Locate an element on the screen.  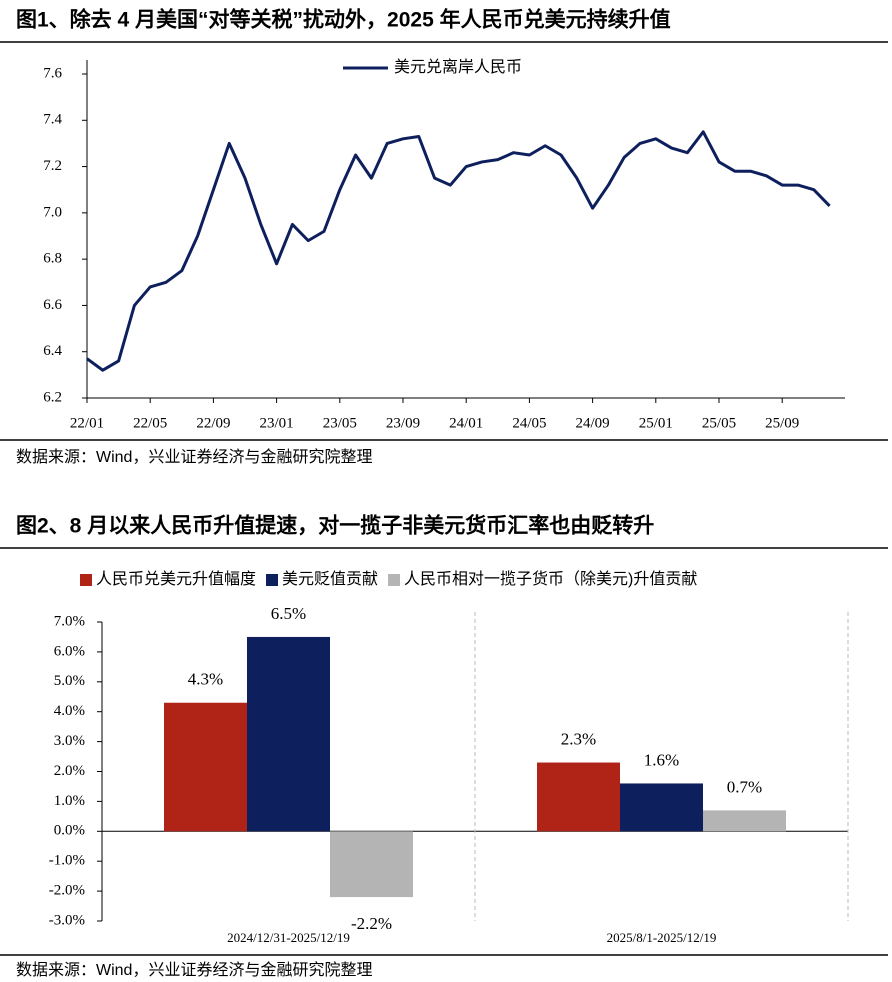
x-tick-label: 24/05 is located at coordinates (529, 423).